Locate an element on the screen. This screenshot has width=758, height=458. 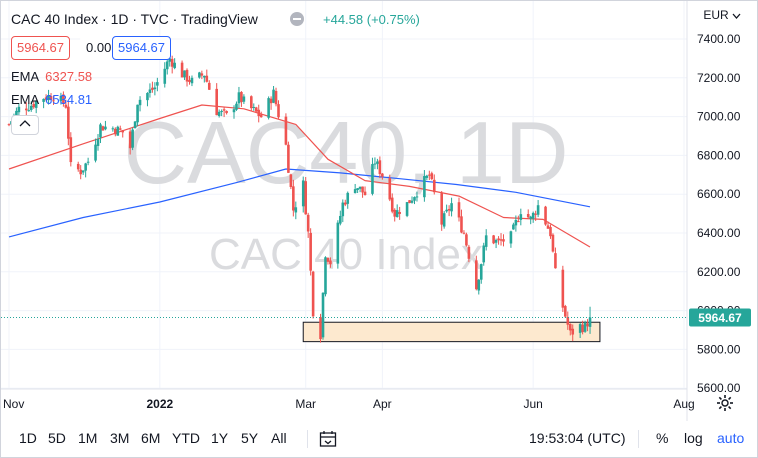
last-price-badge-bg is located at coordinates (720, 317).